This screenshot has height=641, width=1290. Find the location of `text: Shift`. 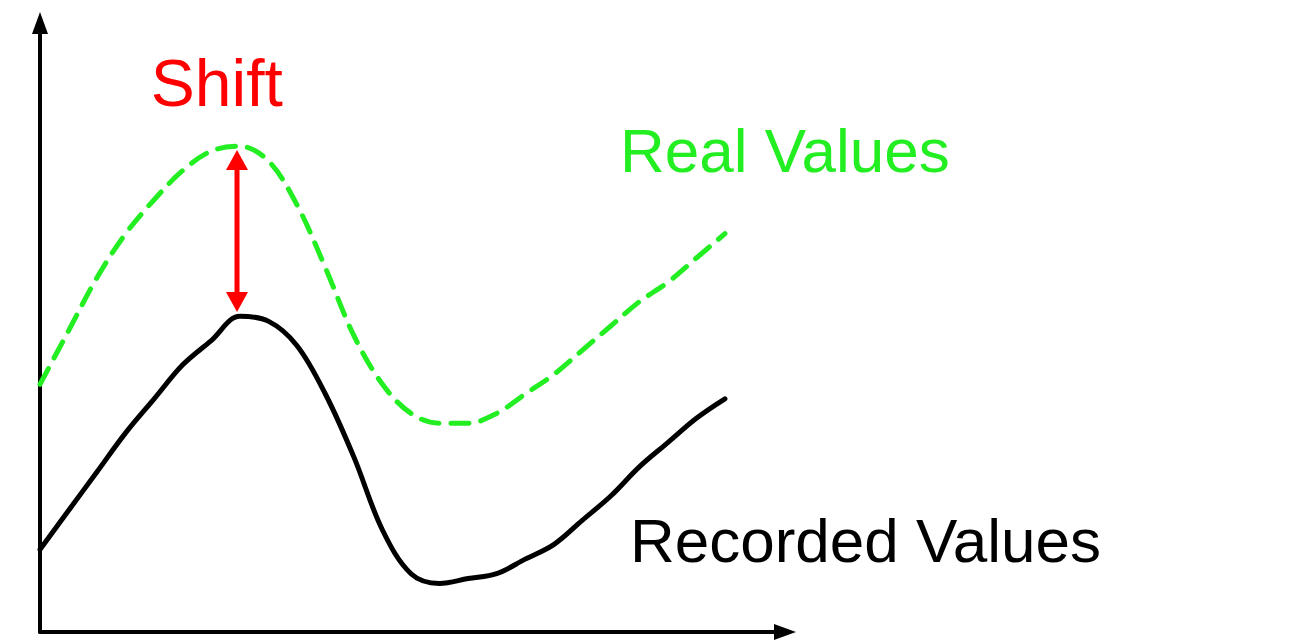

text: Shift is located at coordinates (216, 83).